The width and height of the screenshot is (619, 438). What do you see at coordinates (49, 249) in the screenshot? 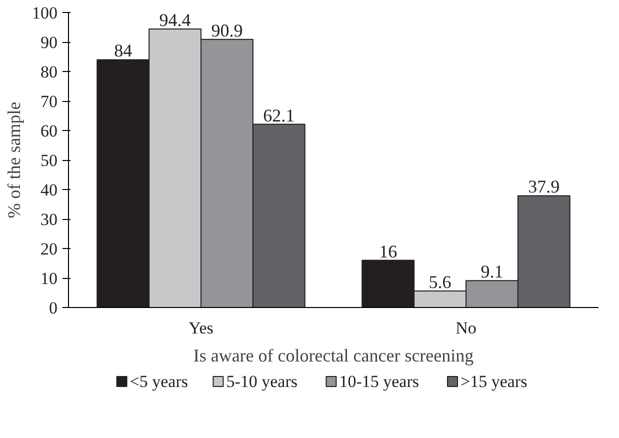
I see `y-tick-label: 20` at bounding box center [49, 249].